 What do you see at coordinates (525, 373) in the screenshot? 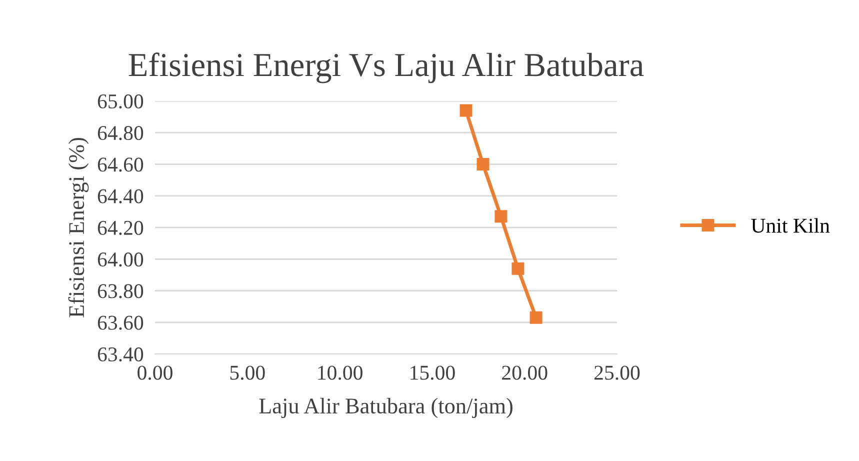
I see `x-tick-label: 20.00` at bounding box center [525, 373].